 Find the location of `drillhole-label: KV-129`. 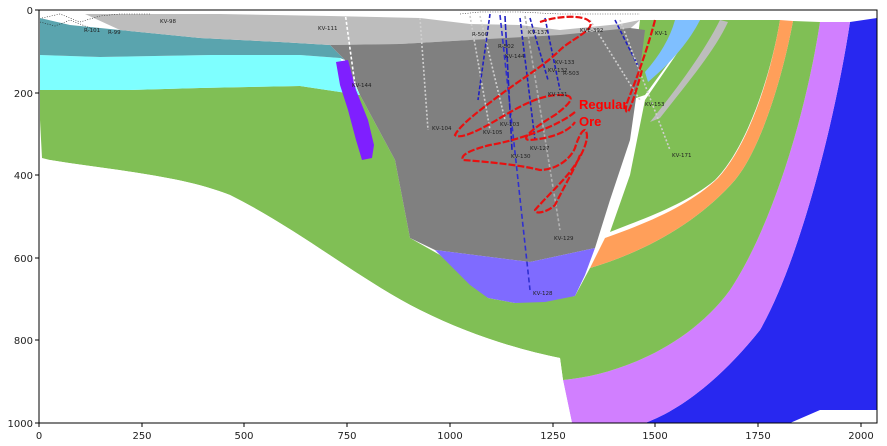

drillhole-label: KV-129 is located at coordinates (564, 239).